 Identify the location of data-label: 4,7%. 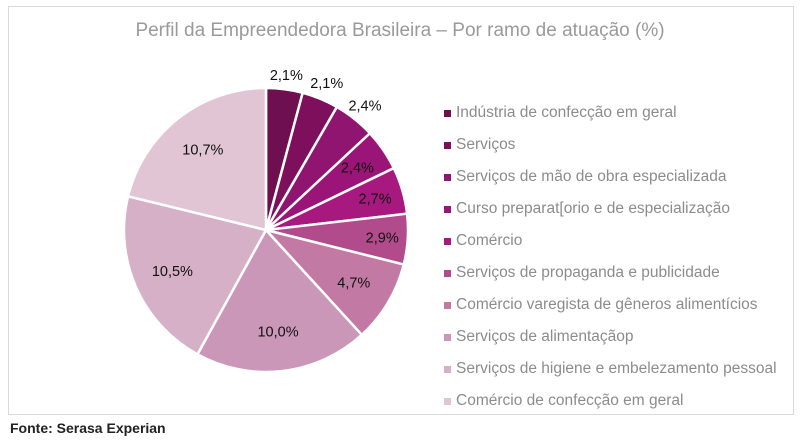
(353, 283).